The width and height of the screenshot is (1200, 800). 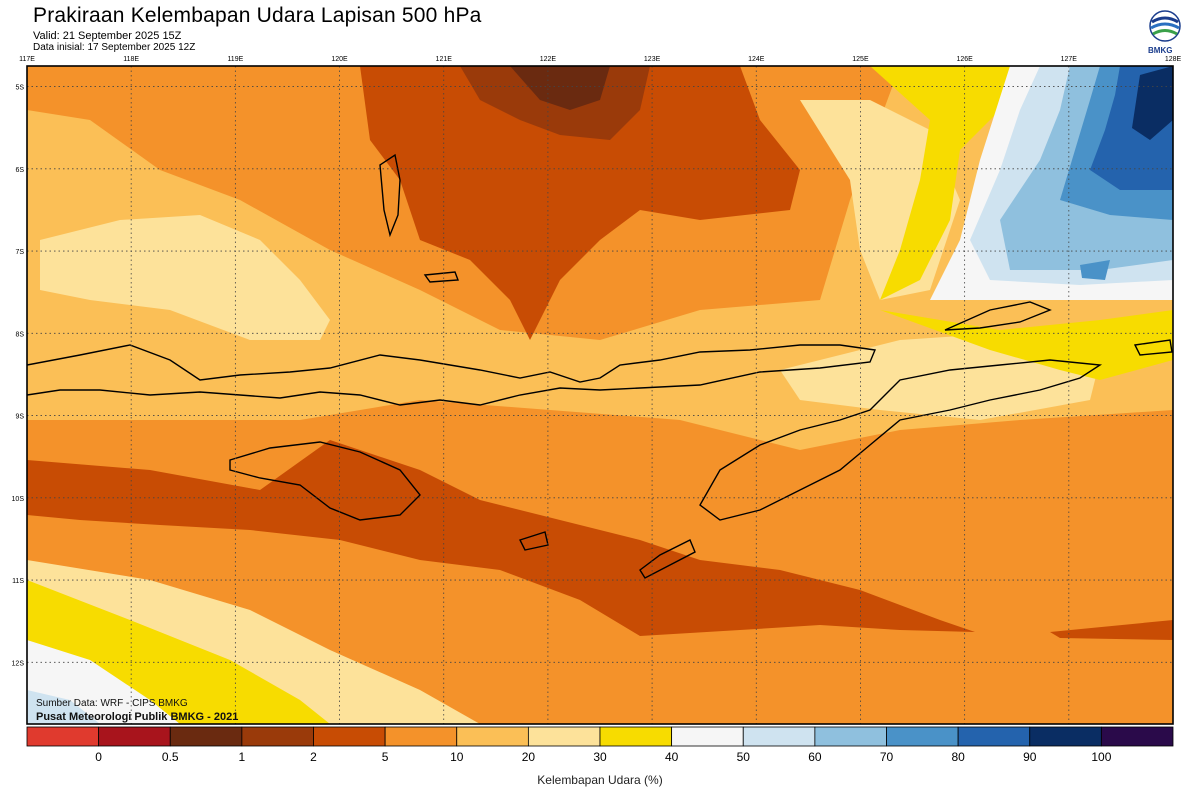 What do you see at coordinates (170, 757) in the screenshot?
I see `legend-tick-label: 0.5` at bounding box center [170, 757].